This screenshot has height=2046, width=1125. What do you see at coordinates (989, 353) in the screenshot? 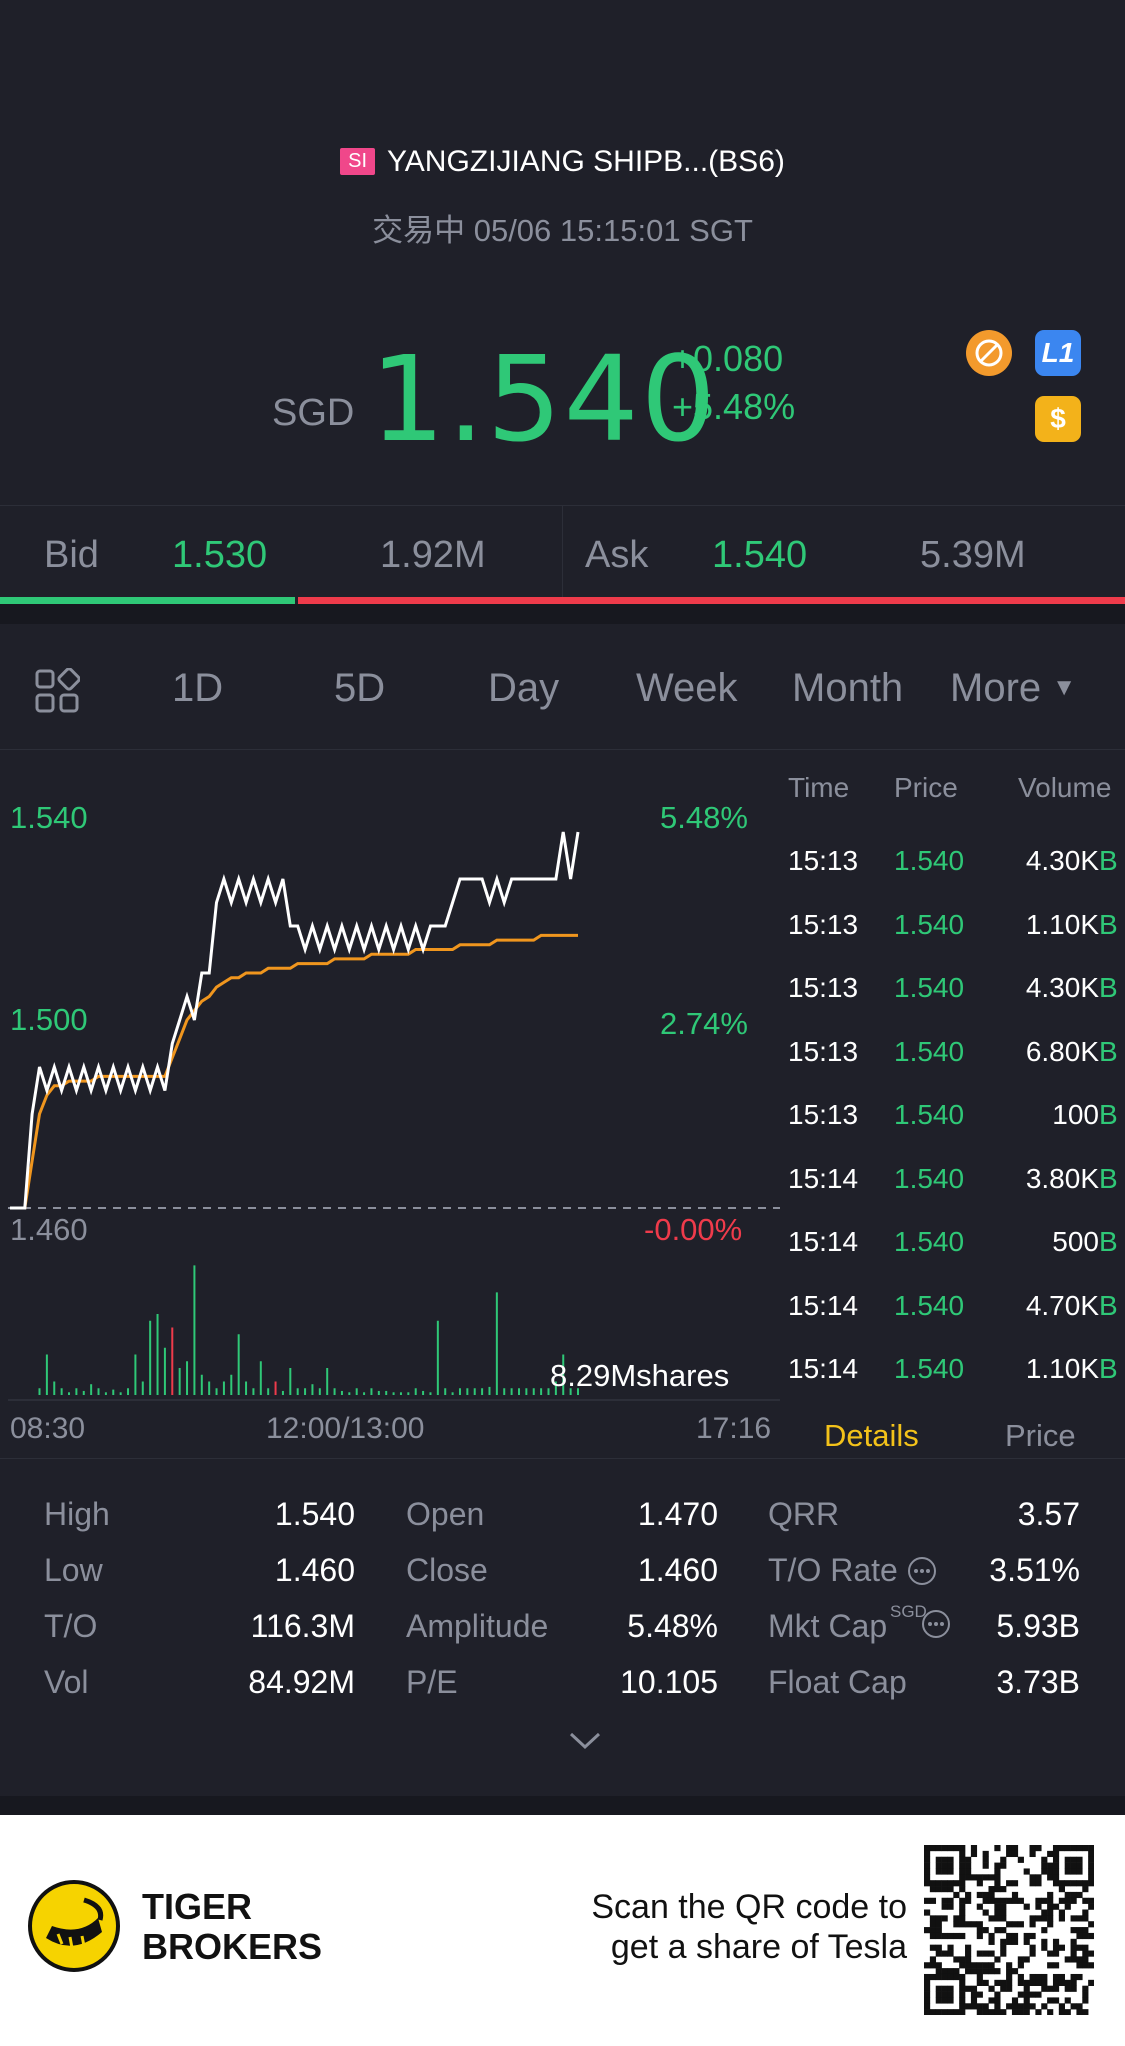
I see `no-short-icon` at bounding box center [989, 353].